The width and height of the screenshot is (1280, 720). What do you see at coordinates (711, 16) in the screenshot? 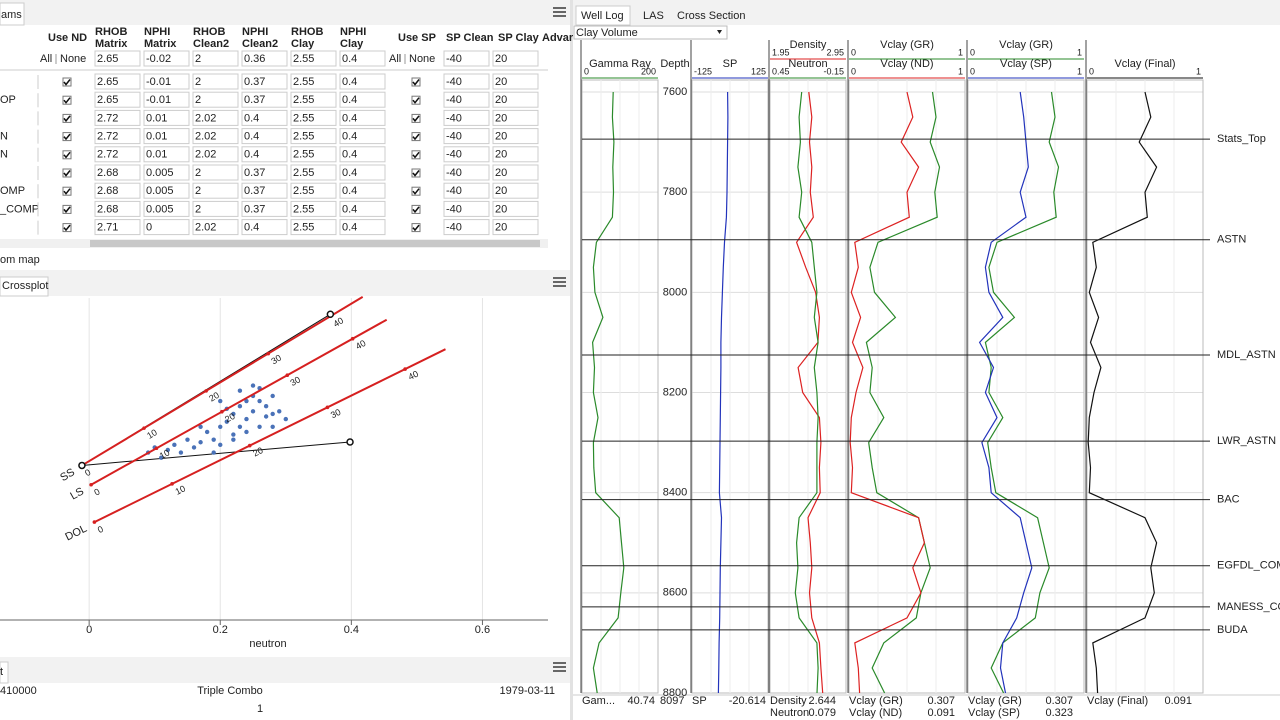
I see `tab-label: Cross Section` at bounding box center [711, 16].